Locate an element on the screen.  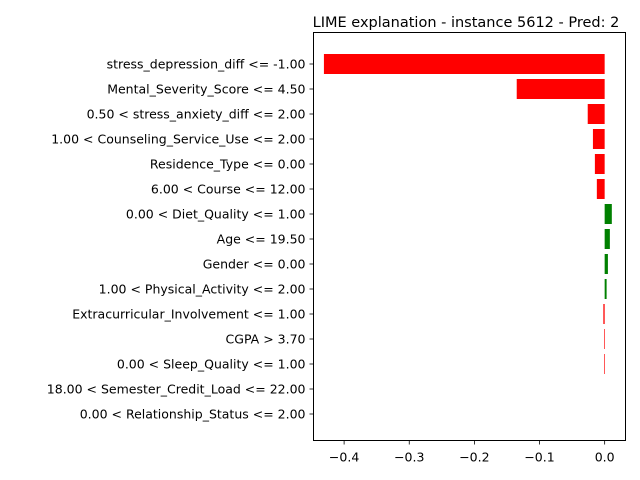
x-tick-label: −0.3 is located at coordinates (409, 457).